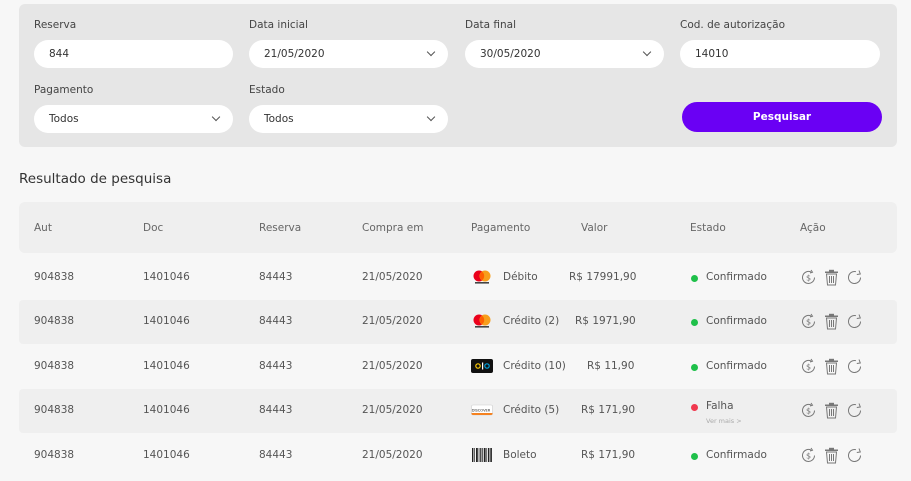 Image resolution: width=911 pixels, height=481 pixels. Describe the element at coordinates (279, 119) in the screenshot. I see `estado-value: Todos` at that location.